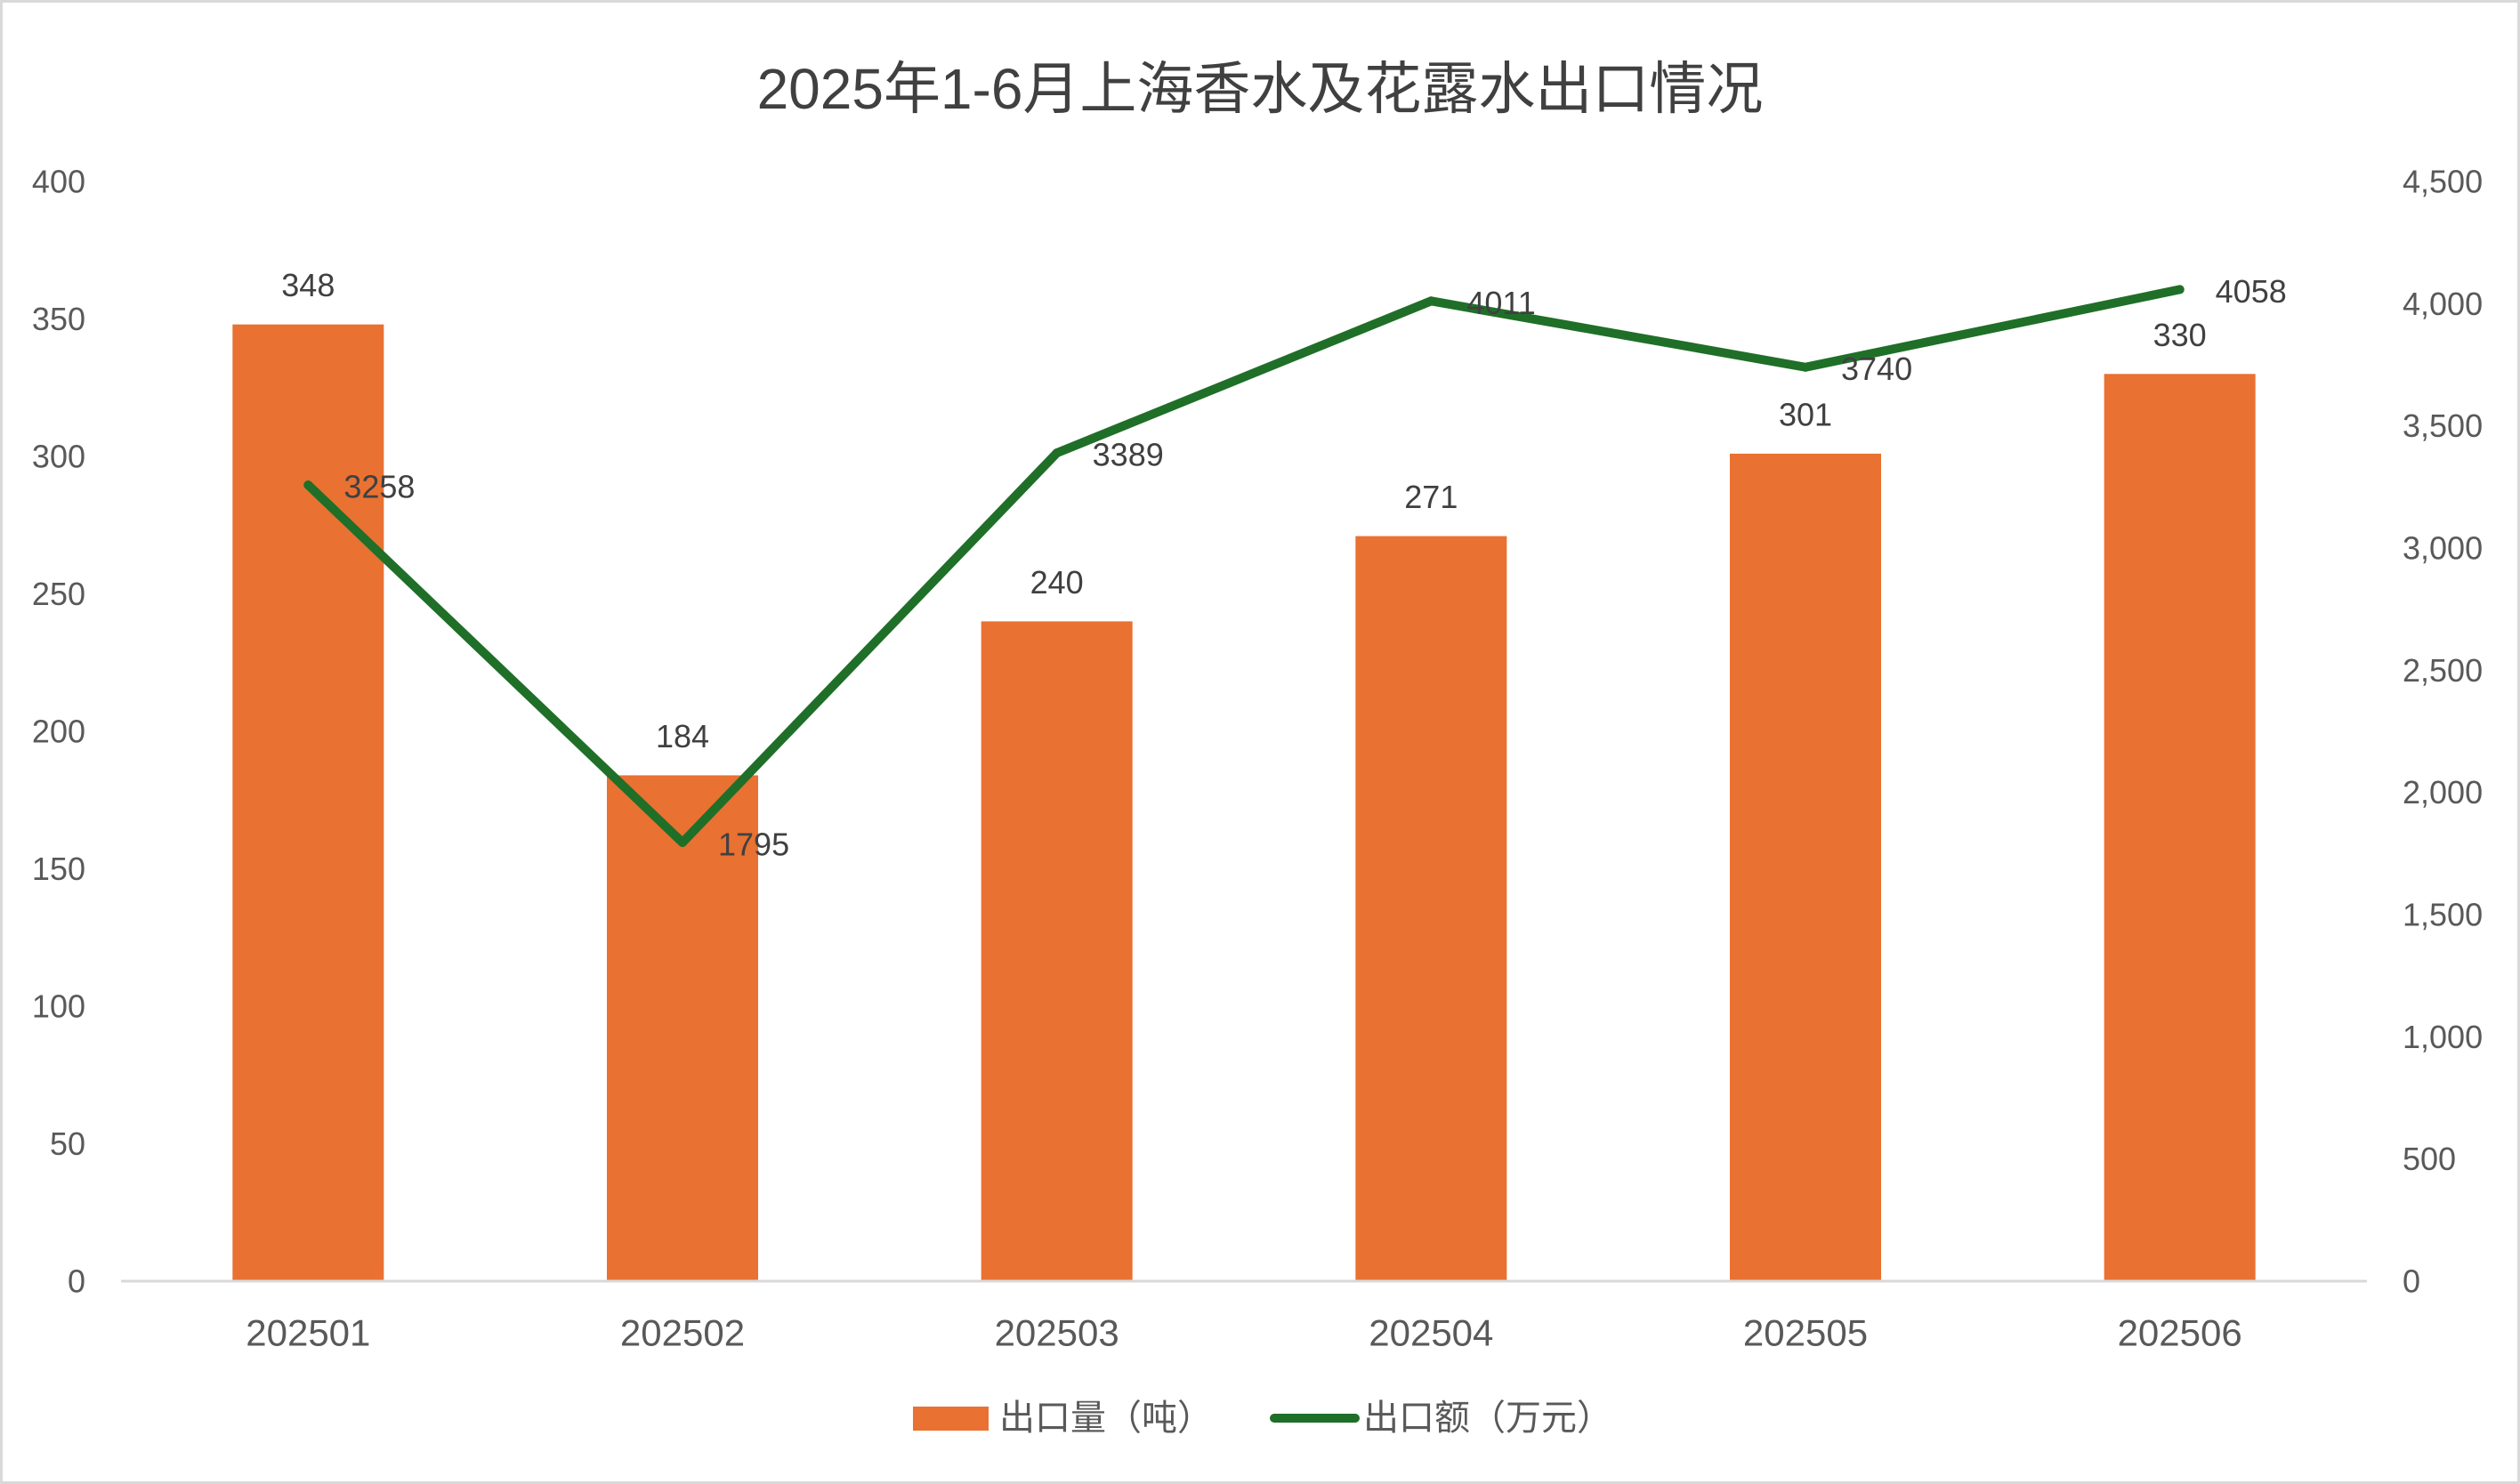 This screenshot has height=1484, width=2520. I want to click on line-label-202506: 4058, so click(2251, 291).